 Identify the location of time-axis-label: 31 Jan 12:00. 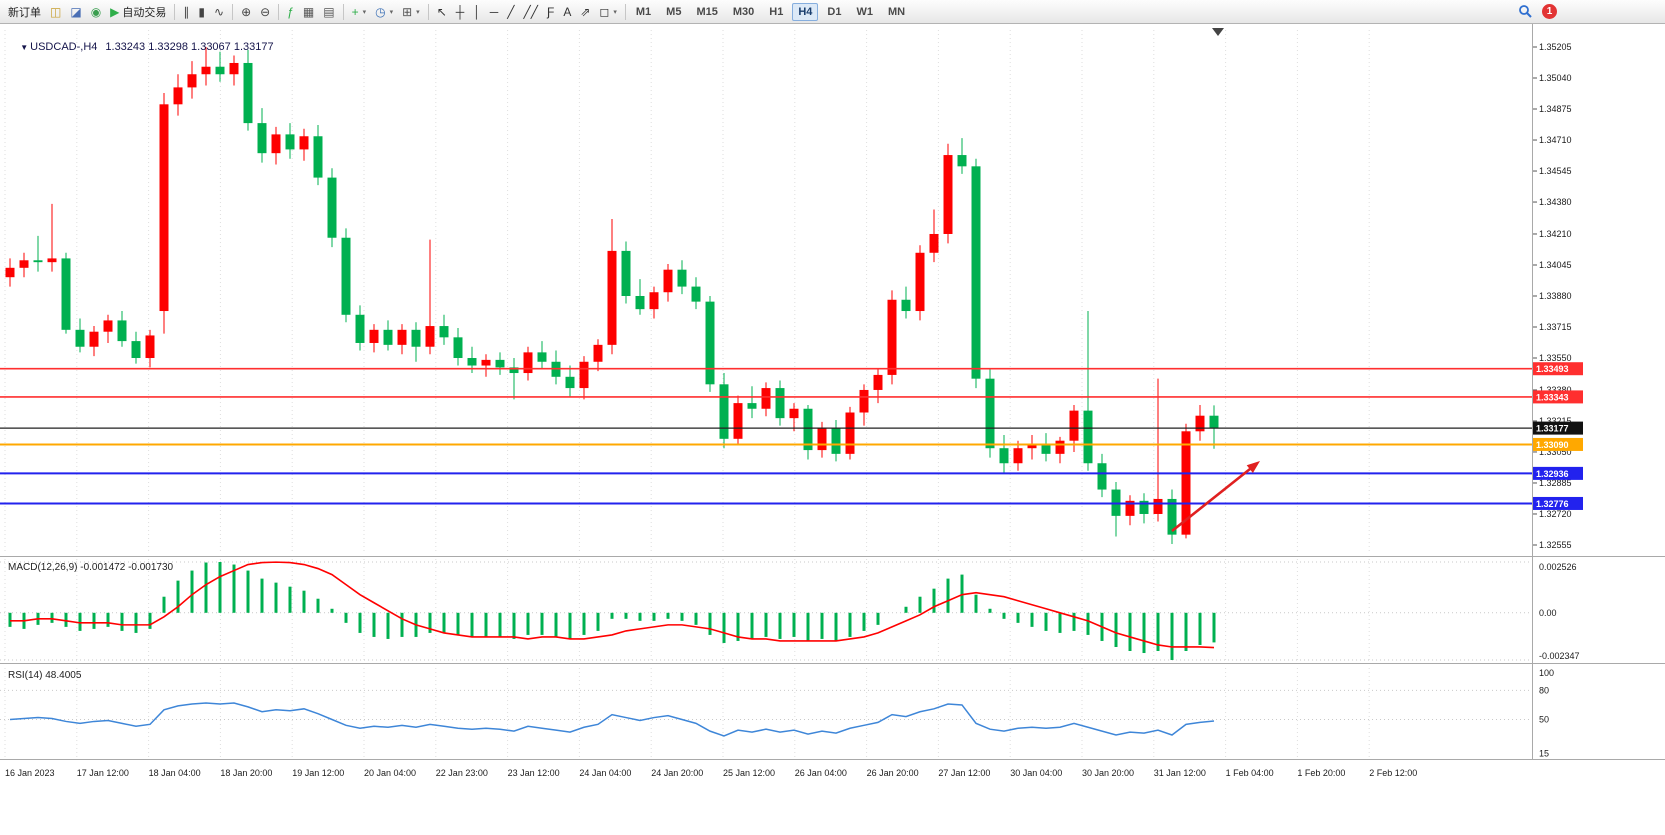
(1180, 773).